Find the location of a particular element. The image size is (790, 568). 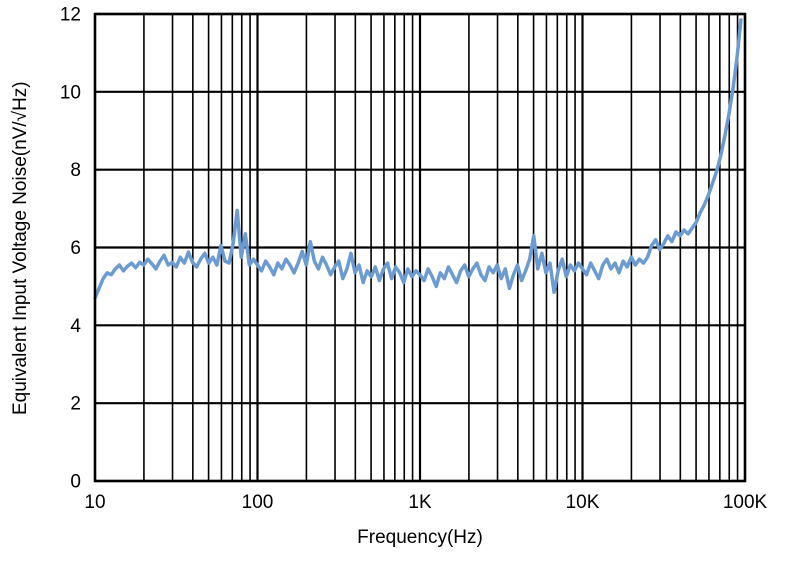

x-tick-labels: 10 100 1K 10K 100K is located at coordinates (425, 502).